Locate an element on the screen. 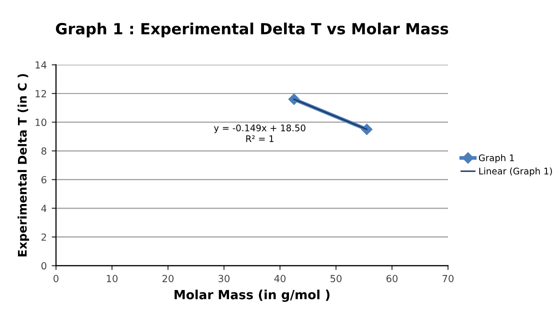 Image resolution: width=560 pixels, height=324 pixels. legend-label: Graph 1 is located at coordinates (496, 158).